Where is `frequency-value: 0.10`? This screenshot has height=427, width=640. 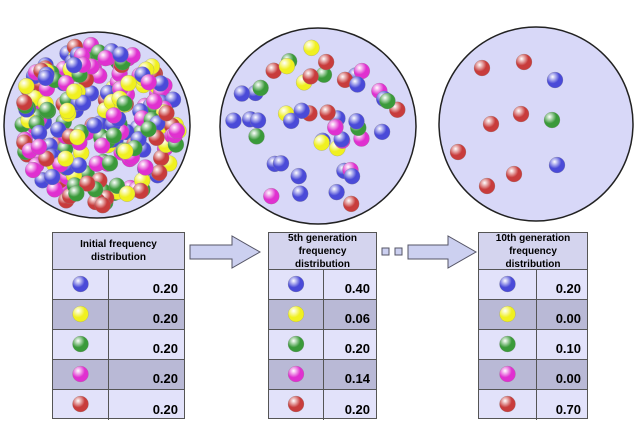
frequency-value: 0.10 is located at coordinates (568, 348).